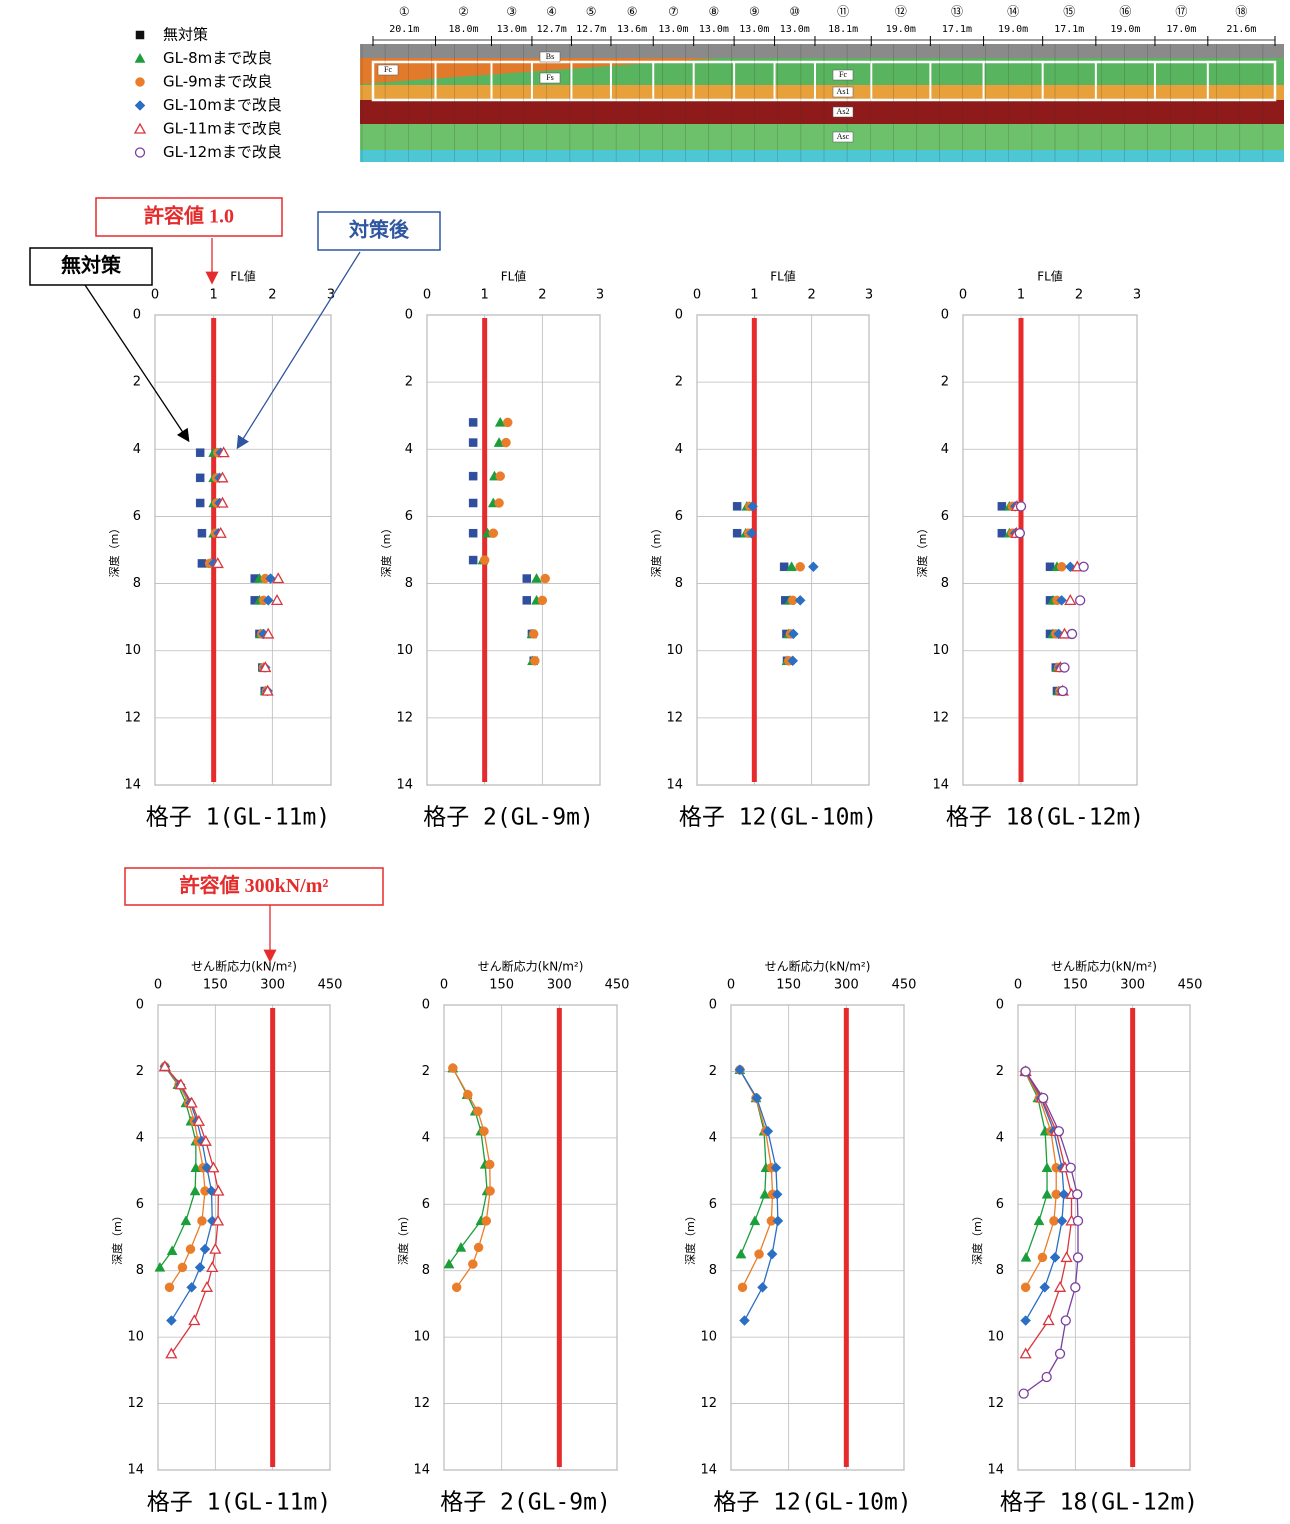 This screenshot has width=1290, height=1524. What do you see at coordinates (843, 12) in the screenshot?
I see `segment-number: ⑪` at bounding box center [843, 12].